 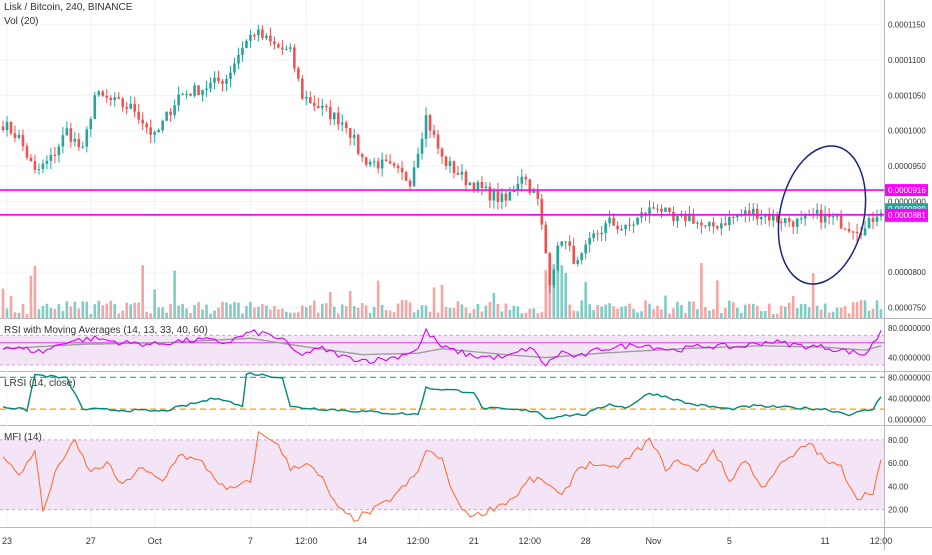 What do you see at coordinates (909, 358) in the screenshot?
I see `rsi-tick-label: 40.0000000` at bounding box center [909, 358].